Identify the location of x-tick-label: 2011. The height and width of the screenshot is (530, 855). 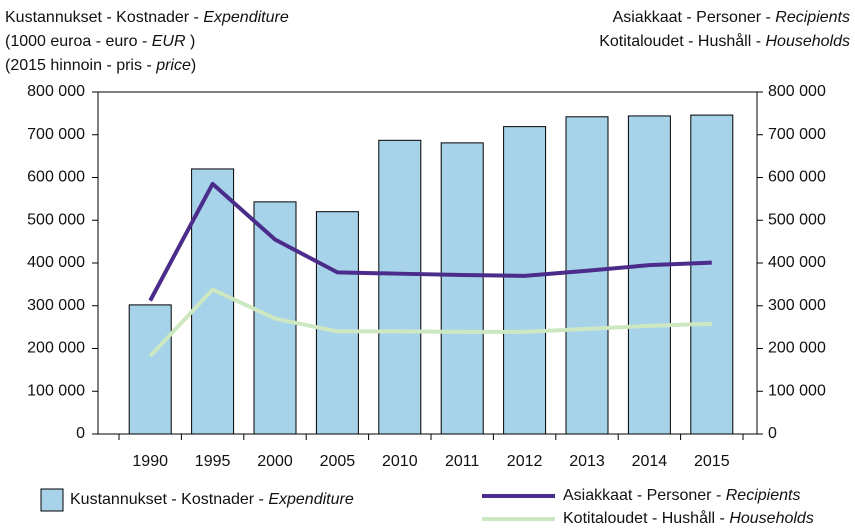
(462, 461).